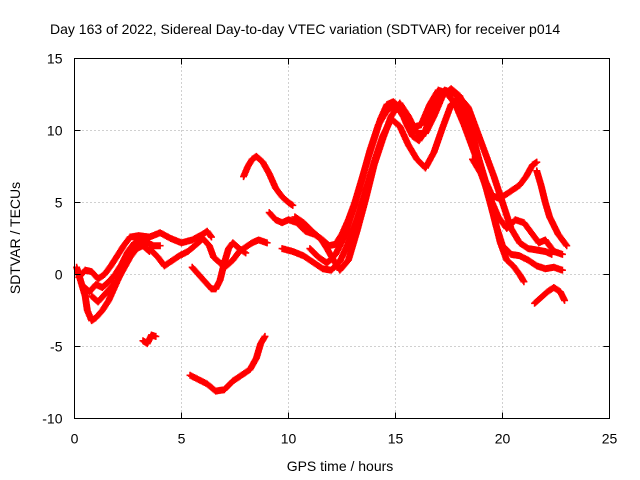 Image resolution: width=640 pixels, height=480 pixels. What do you see at coordinates (503, 439) in the screenshot?
I see `x-tick-label: 20` at bounding box center [503, 439].